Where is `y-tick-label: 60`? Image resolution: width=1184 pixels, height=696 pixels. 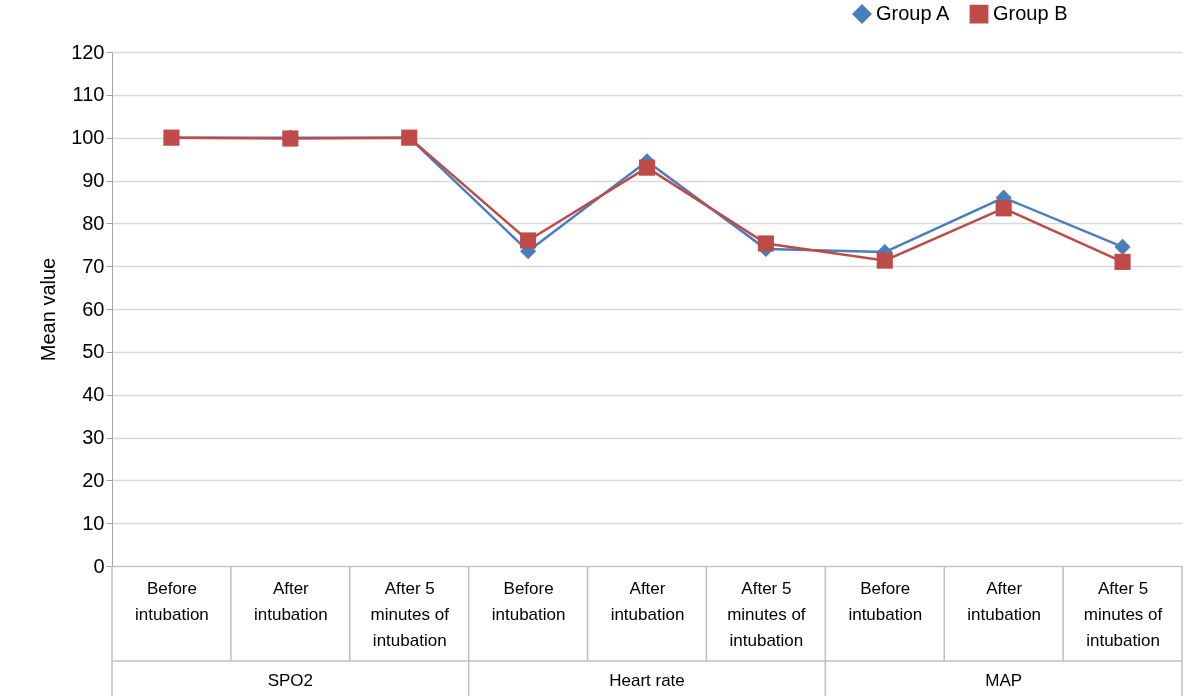
y-tick-label: 60 is located at coordinates (93, 308).